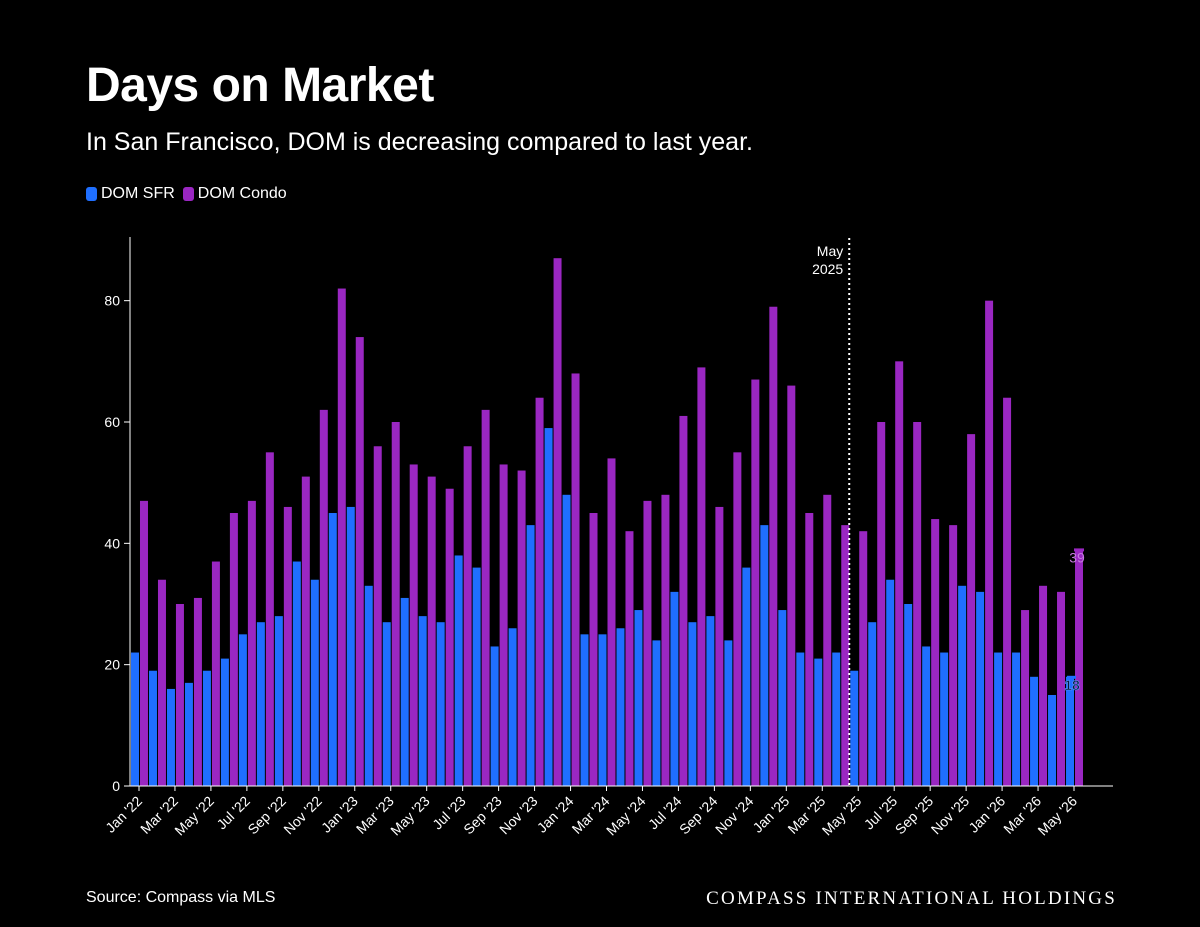 Image resolution: width=1200 pixels, height=927 pixels. I want to click on last-value-cap-sfr, so click(1072, 677).